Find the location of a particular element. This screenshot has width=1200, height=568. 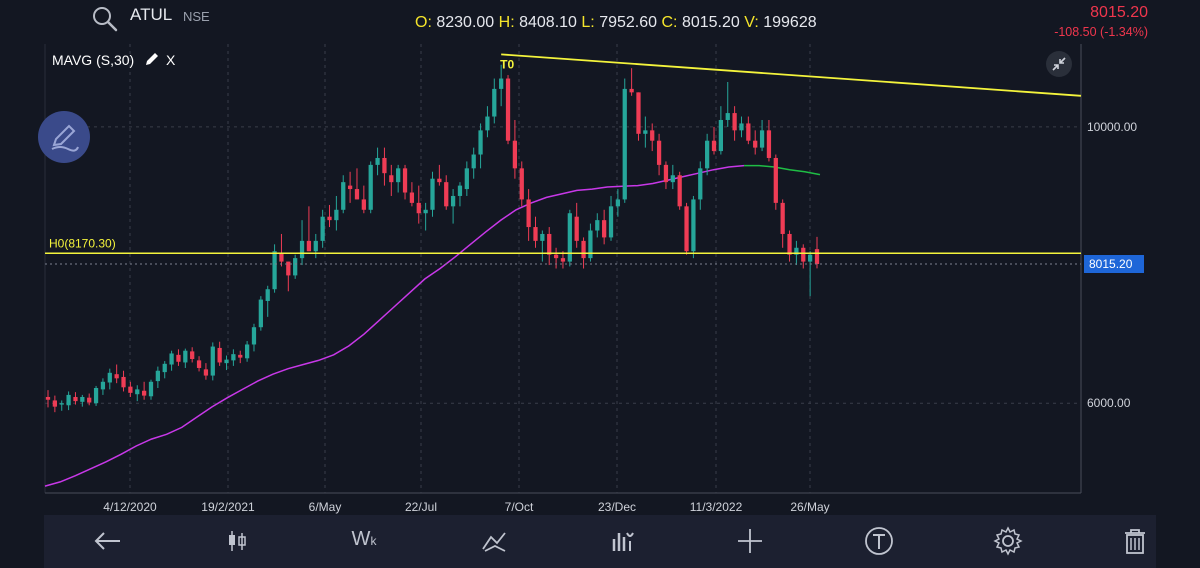

low-label: L: is located at coordinates (588, 22).